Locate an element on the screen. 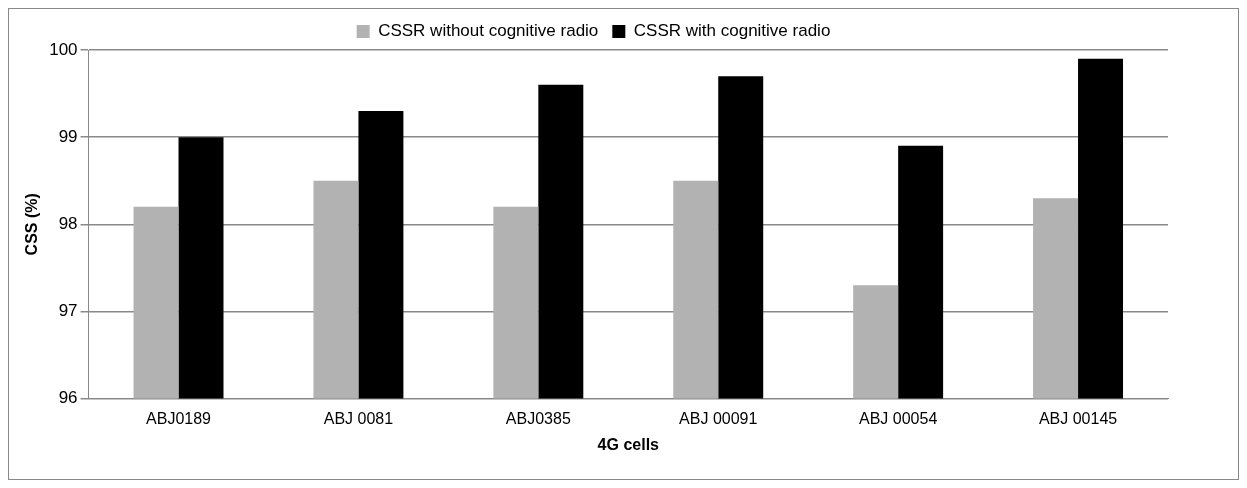 The image size is (1247, 488). legend-label: CSSR with cognitive radio is located at coordinates (732, 31).